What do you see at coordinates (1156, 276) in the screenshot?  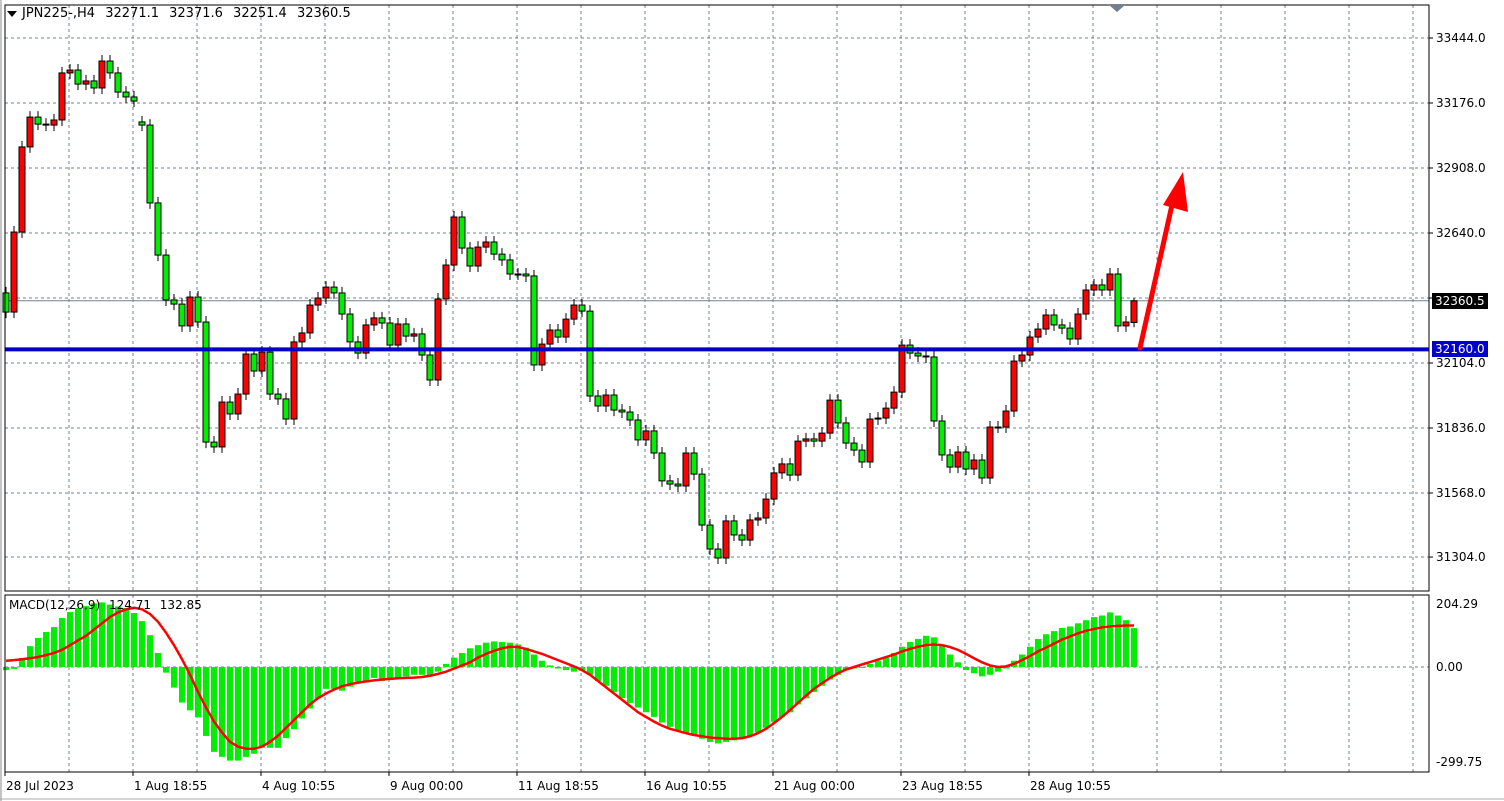 I see `red-arrow-shaft` at bounding box center [1156, 276].